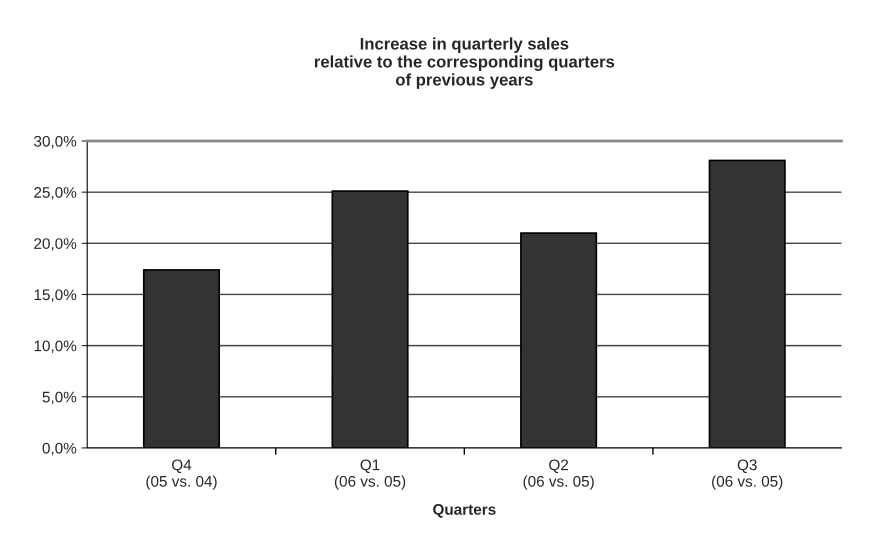 The width and height of the screenshot is (872, 553). What do you see at coordinates (55, 244) in the screenshot?
I see `y-tick-label: 20,0%` at bounding box center [55, 244].